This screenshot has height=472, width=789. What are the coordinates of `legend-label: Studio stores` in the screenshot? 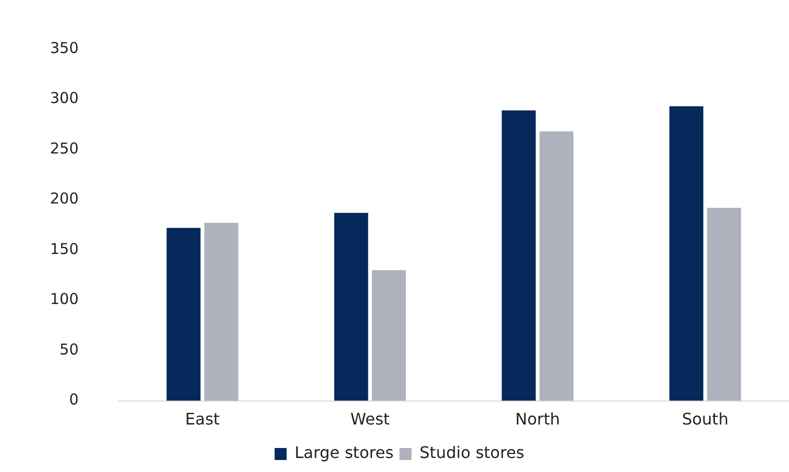 It's located at (472, 452).